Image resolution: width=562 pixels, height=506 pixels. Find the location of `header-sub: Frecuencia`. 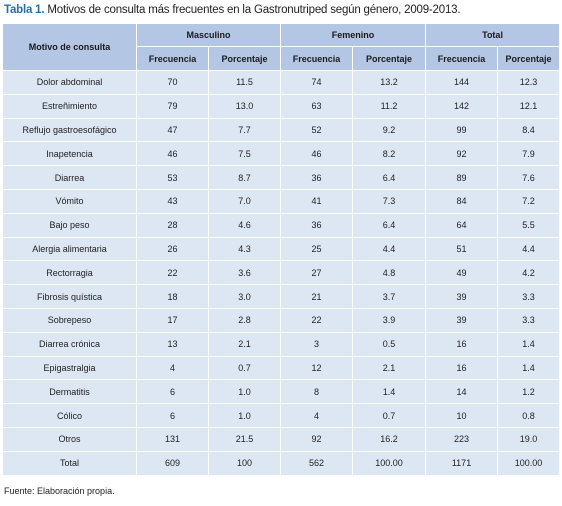

header-sub: Frecuencia is located at coordinates (172, 58).